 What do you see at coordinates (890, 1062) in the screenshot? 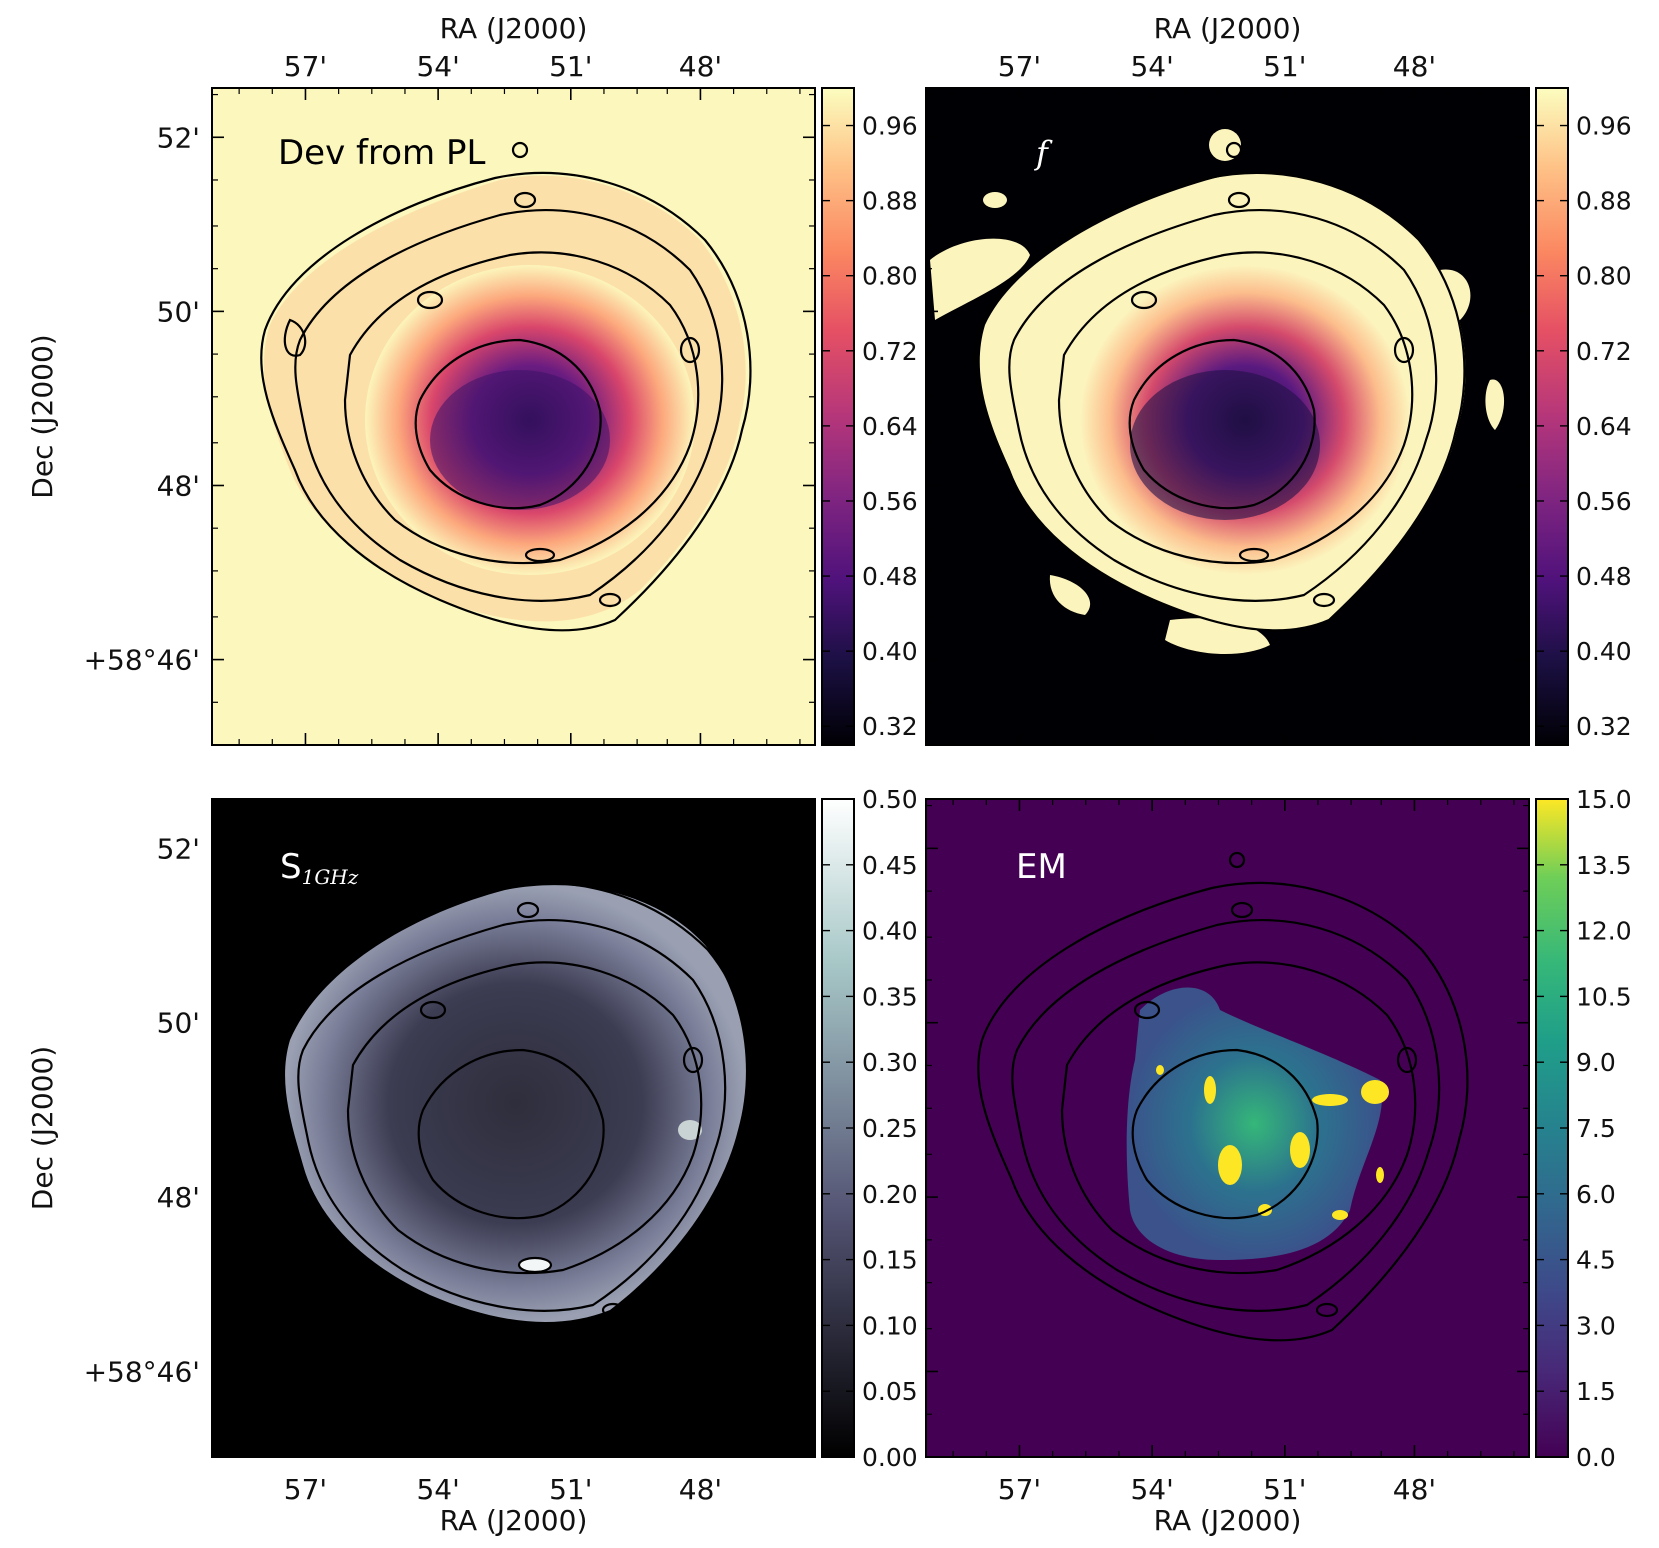
I see `colorbar-tick-label: 0.30` at bounding box center [890, 1062].